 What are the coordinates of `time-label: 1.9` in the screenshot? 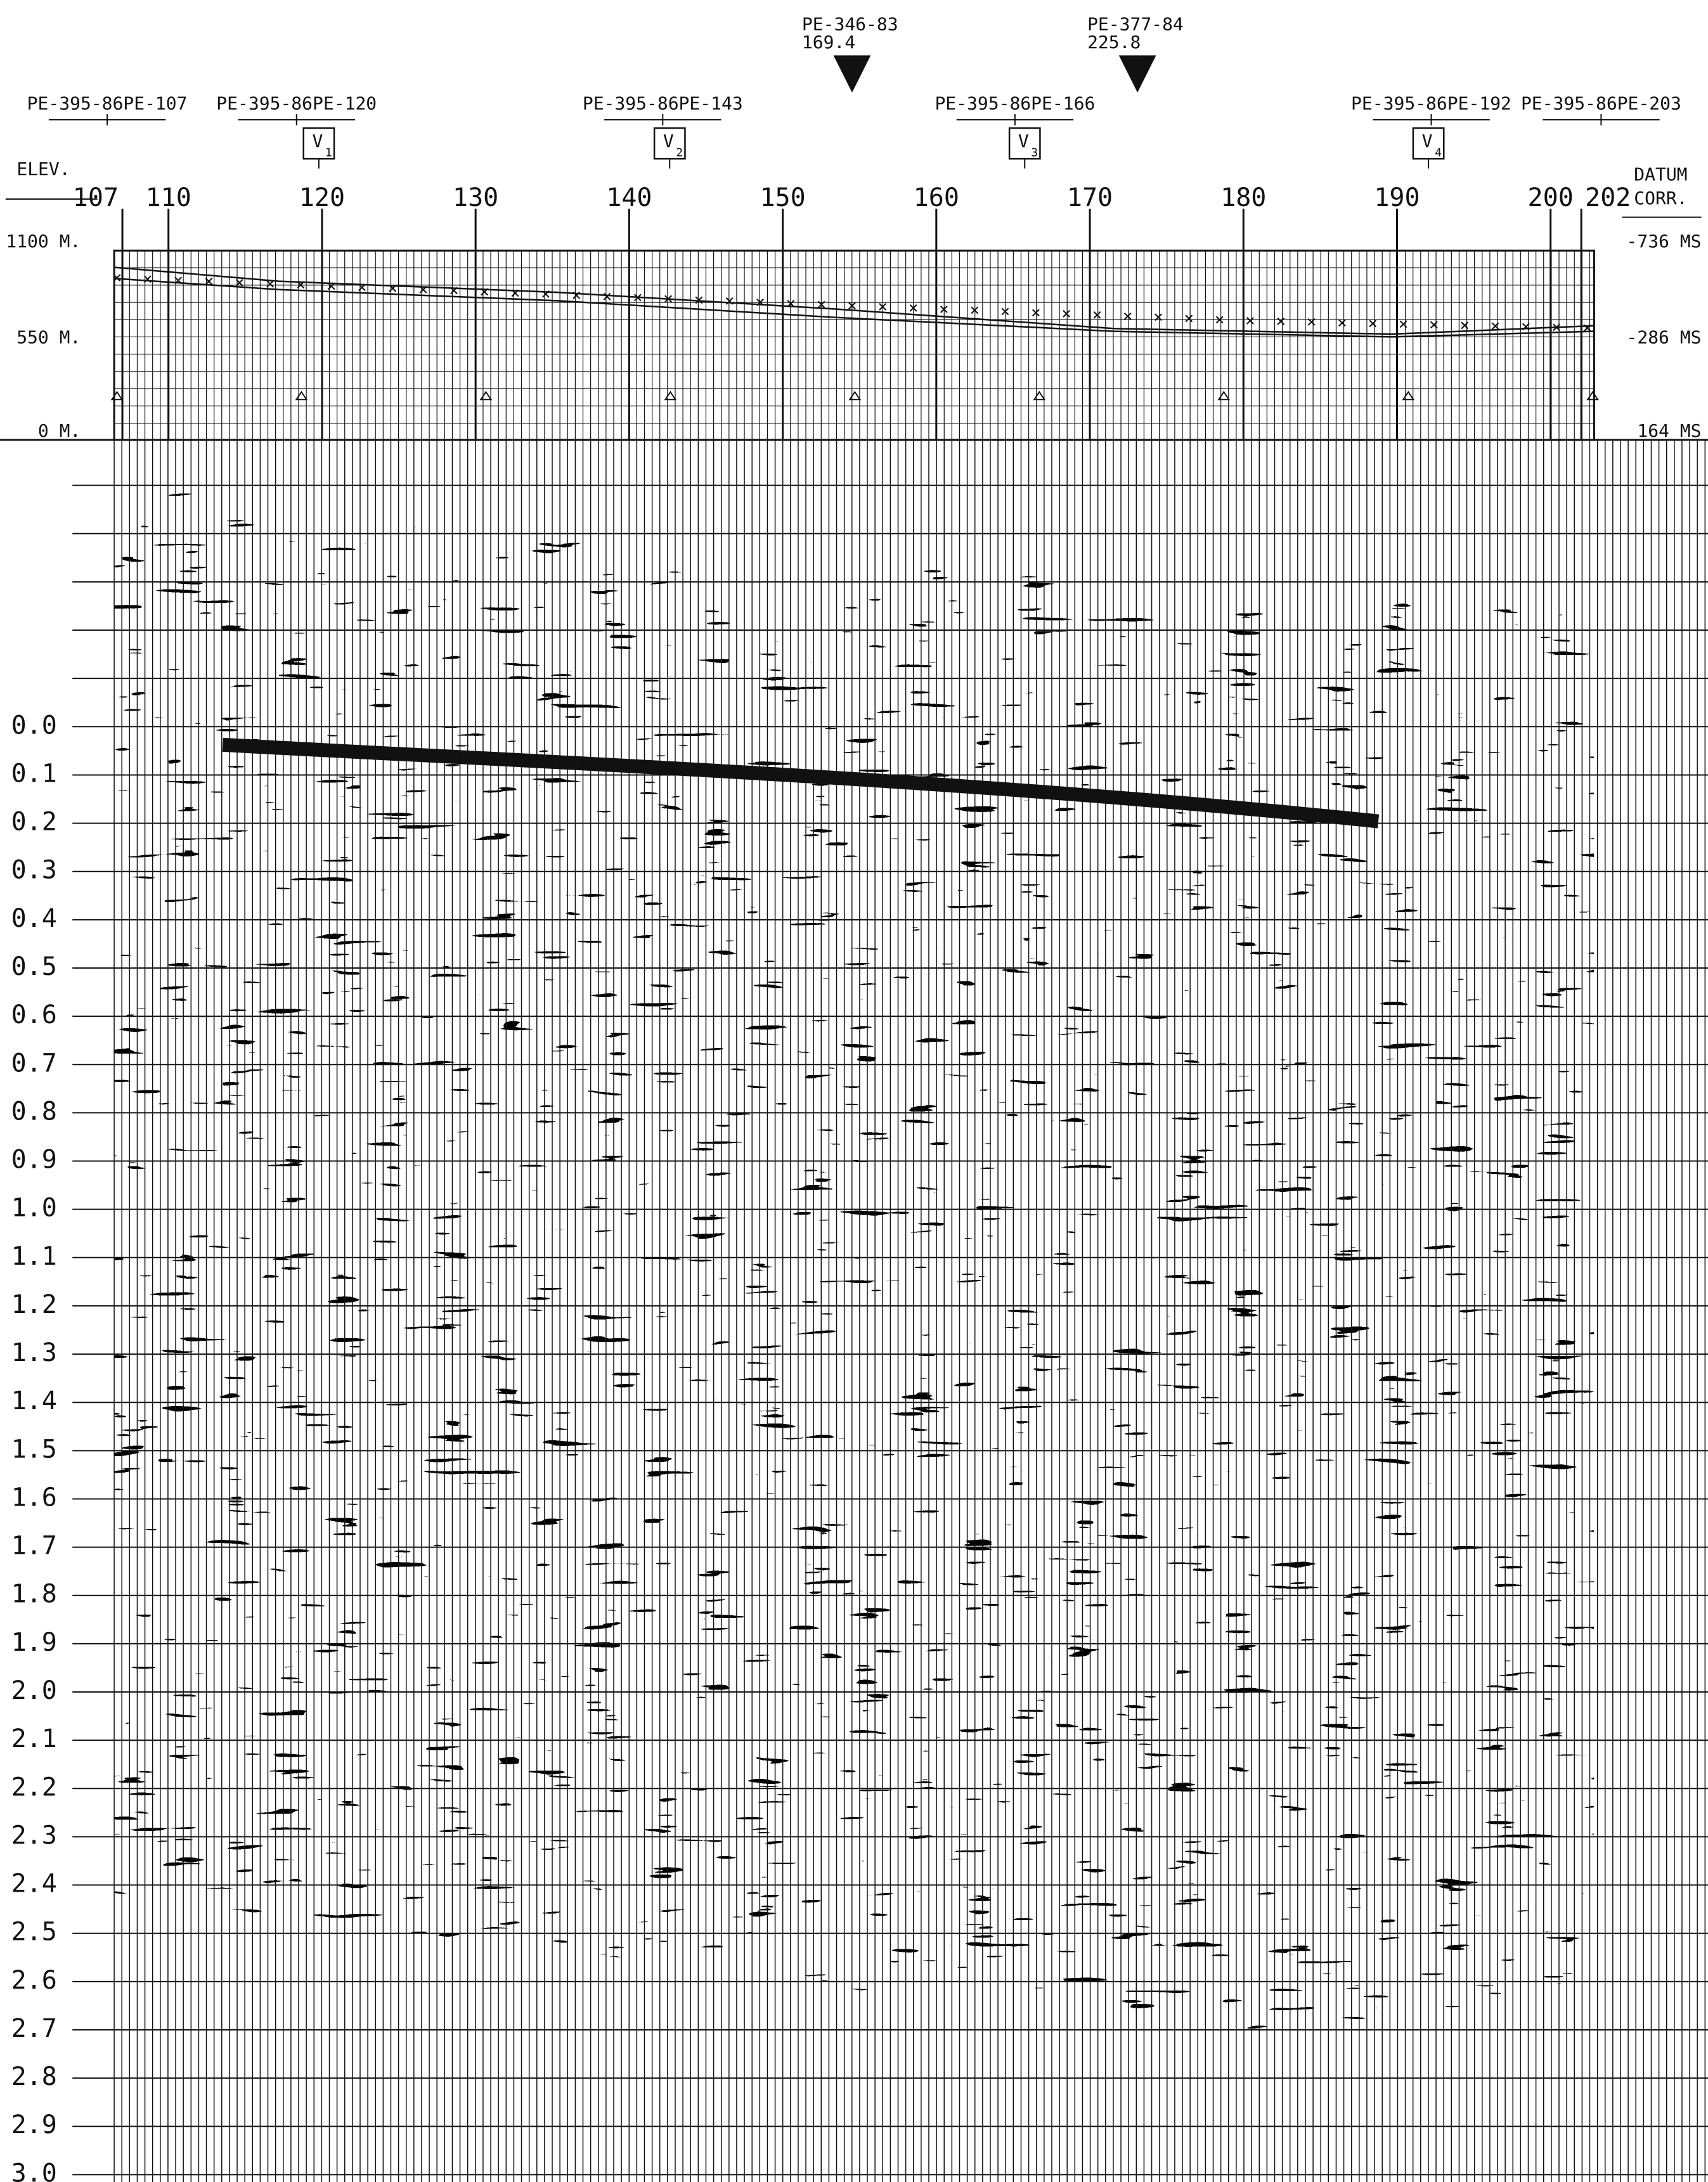 It's located at (34, 1642).